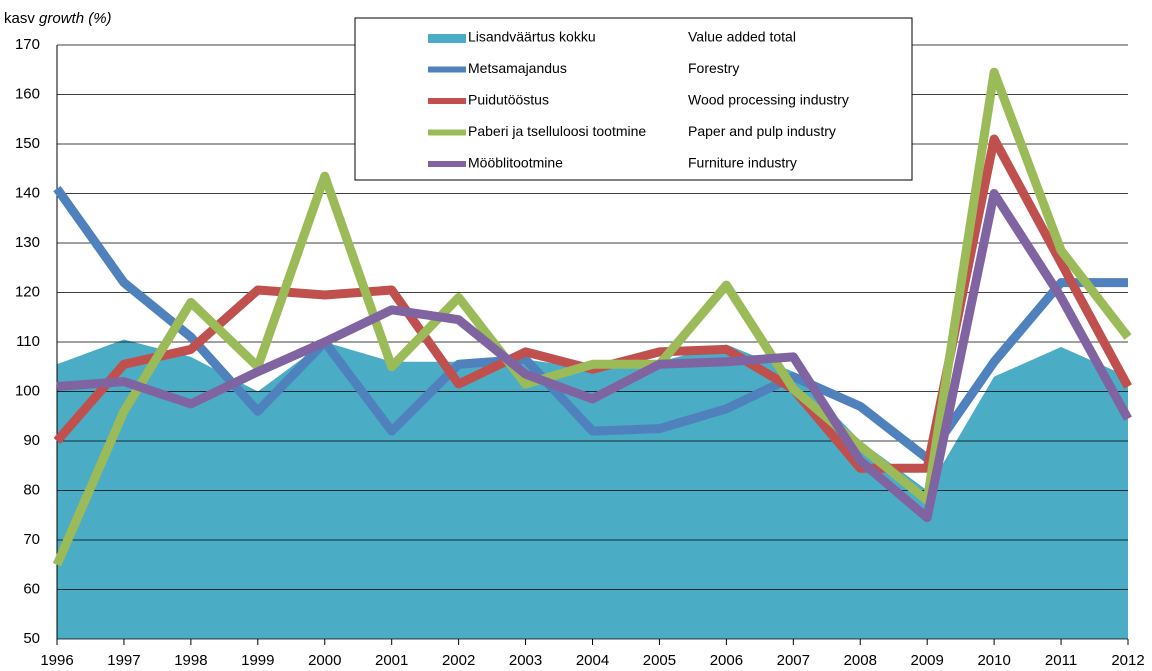  Describe the element at coordinates (742, 37) in the screenshot. I see `legend-label-en: Value added total` at that location.